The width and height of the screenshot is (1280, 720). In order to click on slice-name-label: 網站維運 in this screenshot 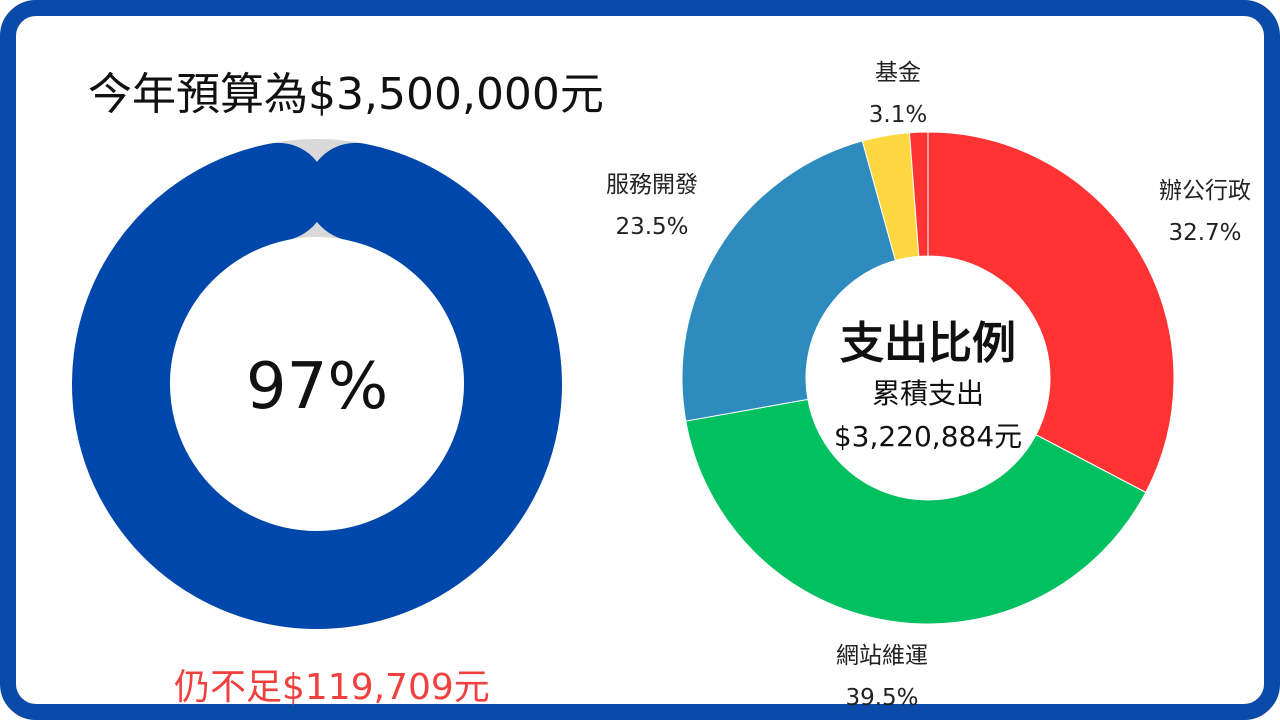, I will do `click(882, 656)`.